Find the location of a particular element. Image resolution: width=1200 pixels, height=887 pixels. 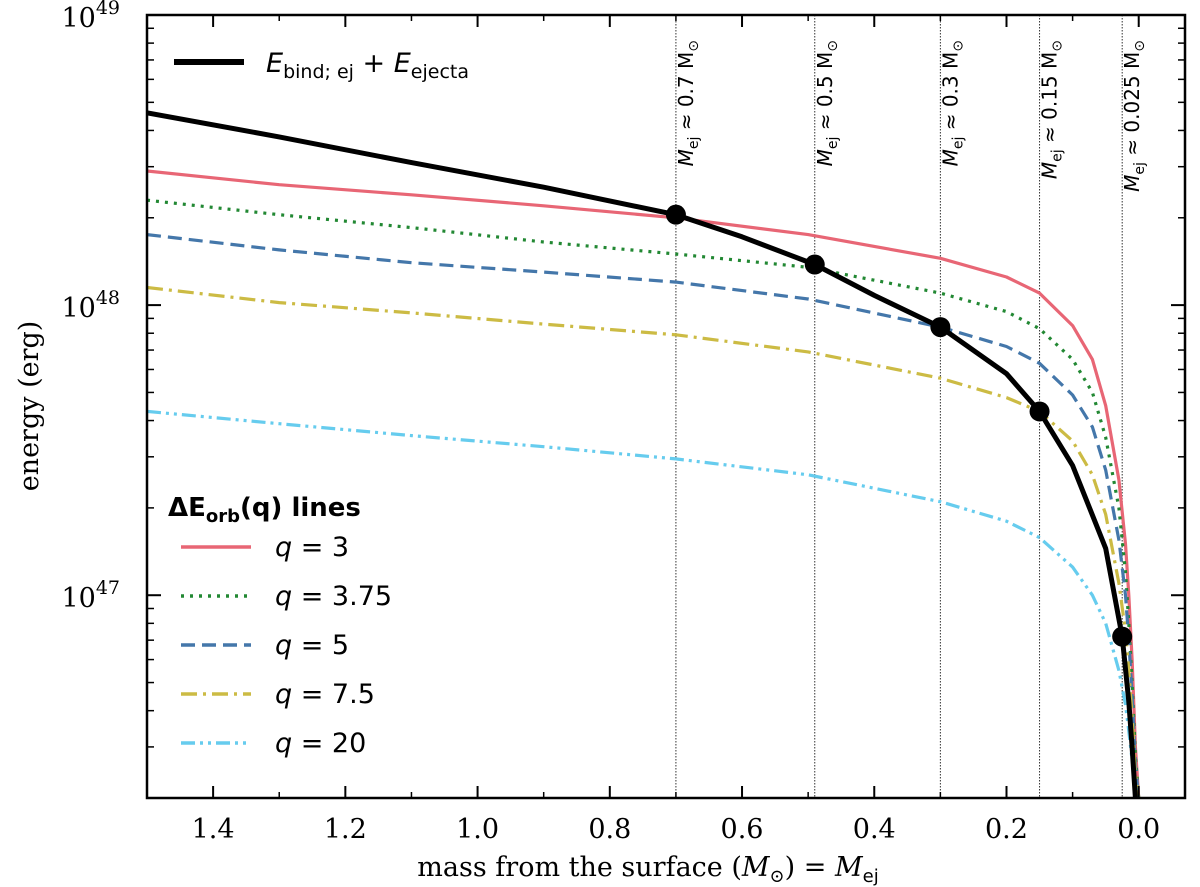

legend-label-1: q = 3.75 is located at coordinates (333, 596).